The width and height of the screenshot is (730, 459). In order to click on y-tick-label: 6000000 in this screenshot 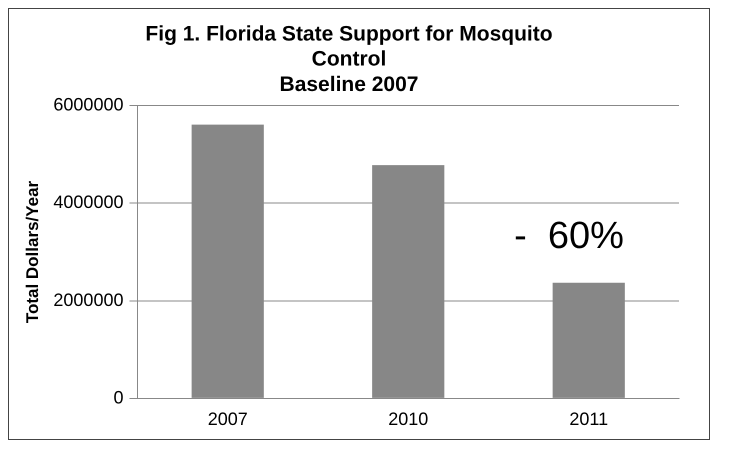, I will do `click(88, 104)`.